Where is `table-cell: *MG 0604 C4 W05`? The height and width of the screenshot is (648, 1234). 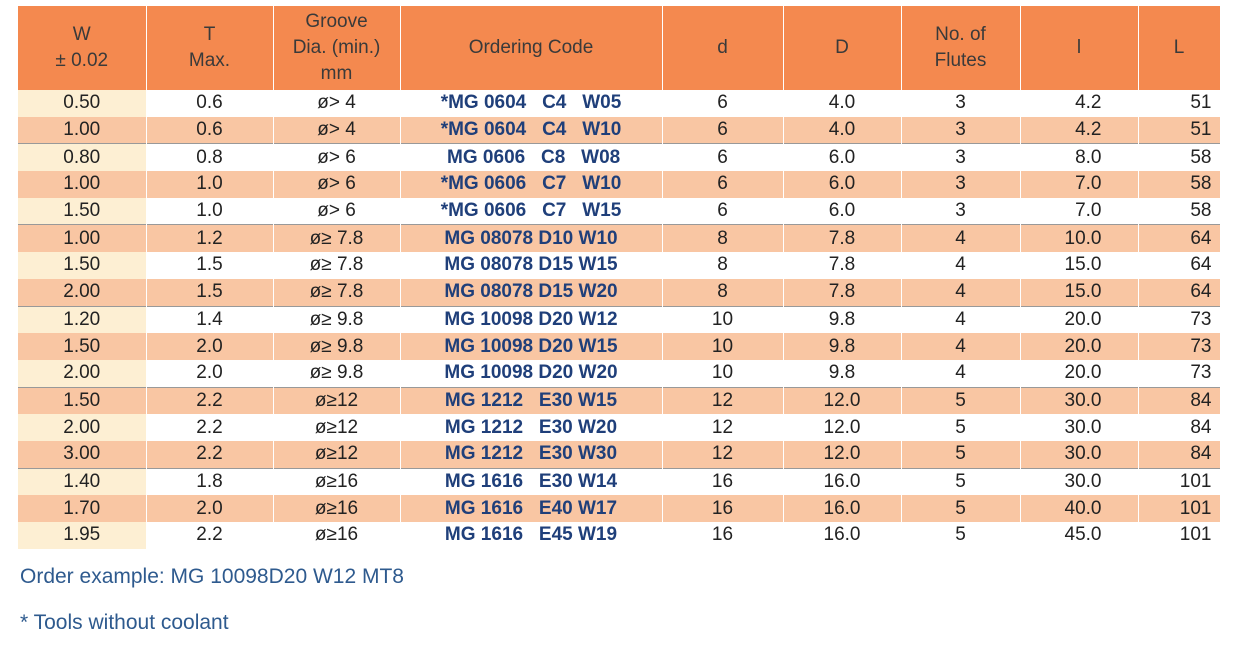 table-cell: *MG 0604 C4 W05 is located at coordinates (531, 103).